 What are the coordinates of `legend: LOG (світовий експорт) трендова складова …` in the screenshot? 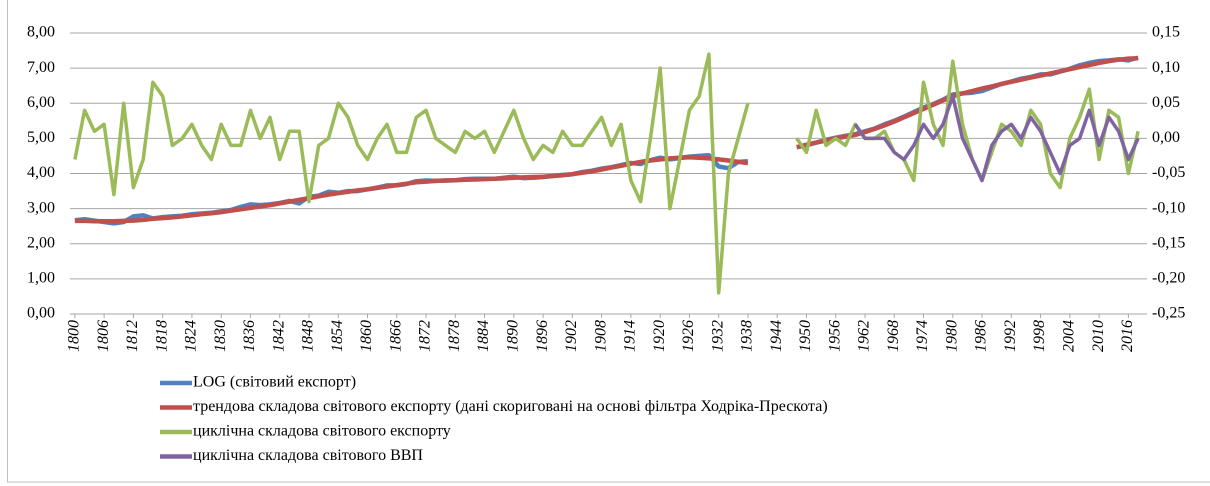 It's located at (494, 419).